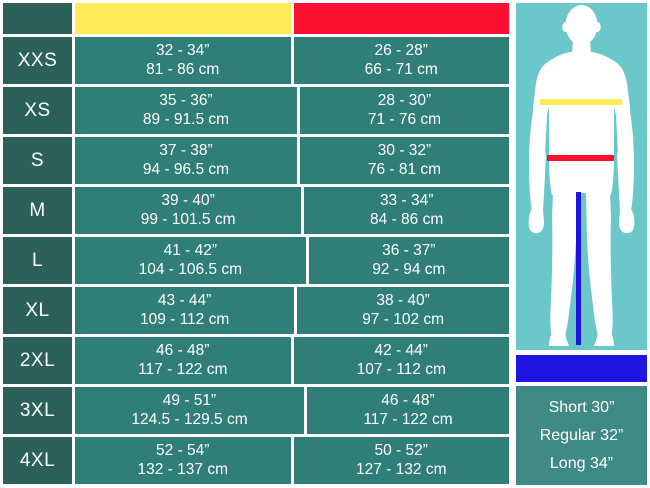 This screenshot has height=488, width=650. What do you see at coordinates (404, 169) in the screenshot?
I see `waist-cm: 76 - 81 cm` at bounding box center [404, 169].